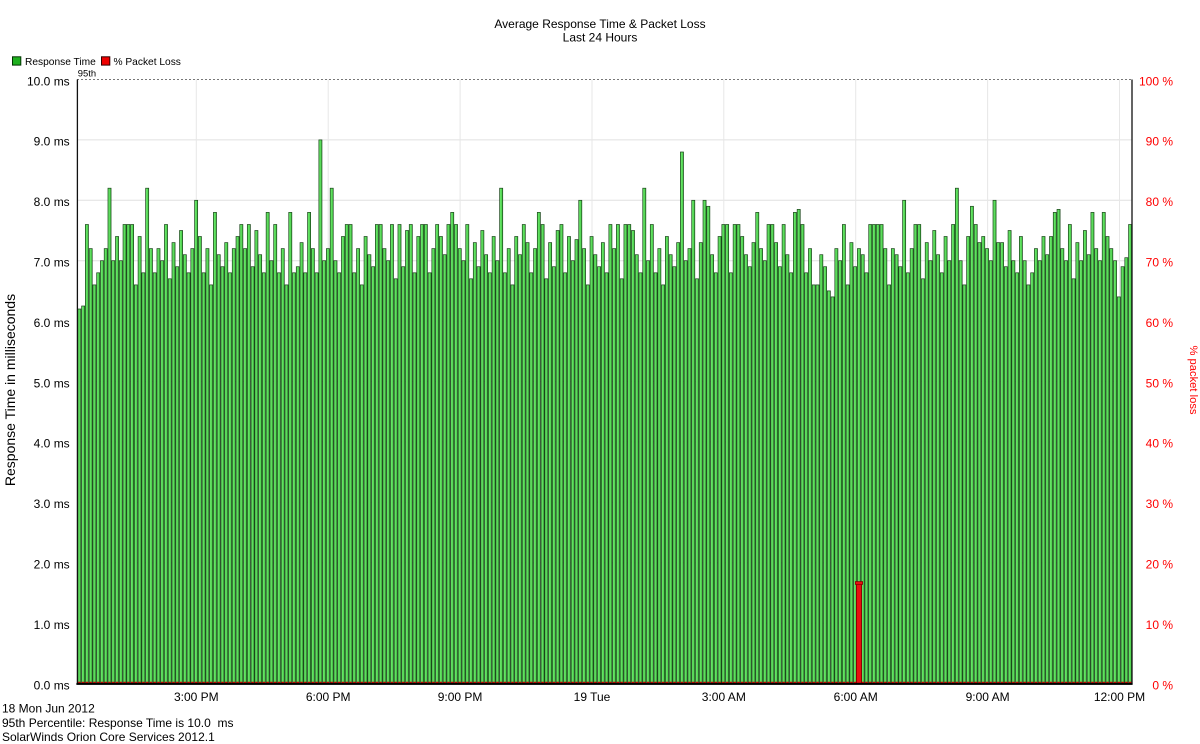 This screenshot has width=1200, height=744. What do you see at coordinates (856, 697) in the screenshot?
I see `svg-text: 6:00 AM` at bounding box center [856, 697].